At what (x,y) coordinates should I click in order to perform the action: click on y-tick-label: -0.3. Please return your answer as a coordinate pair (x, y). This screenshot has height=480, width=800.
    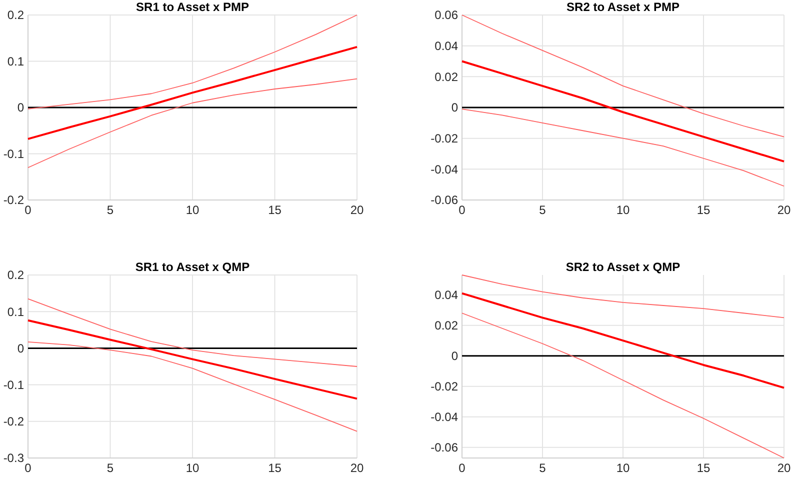
    Looking at the image, I should click on (13, 458).